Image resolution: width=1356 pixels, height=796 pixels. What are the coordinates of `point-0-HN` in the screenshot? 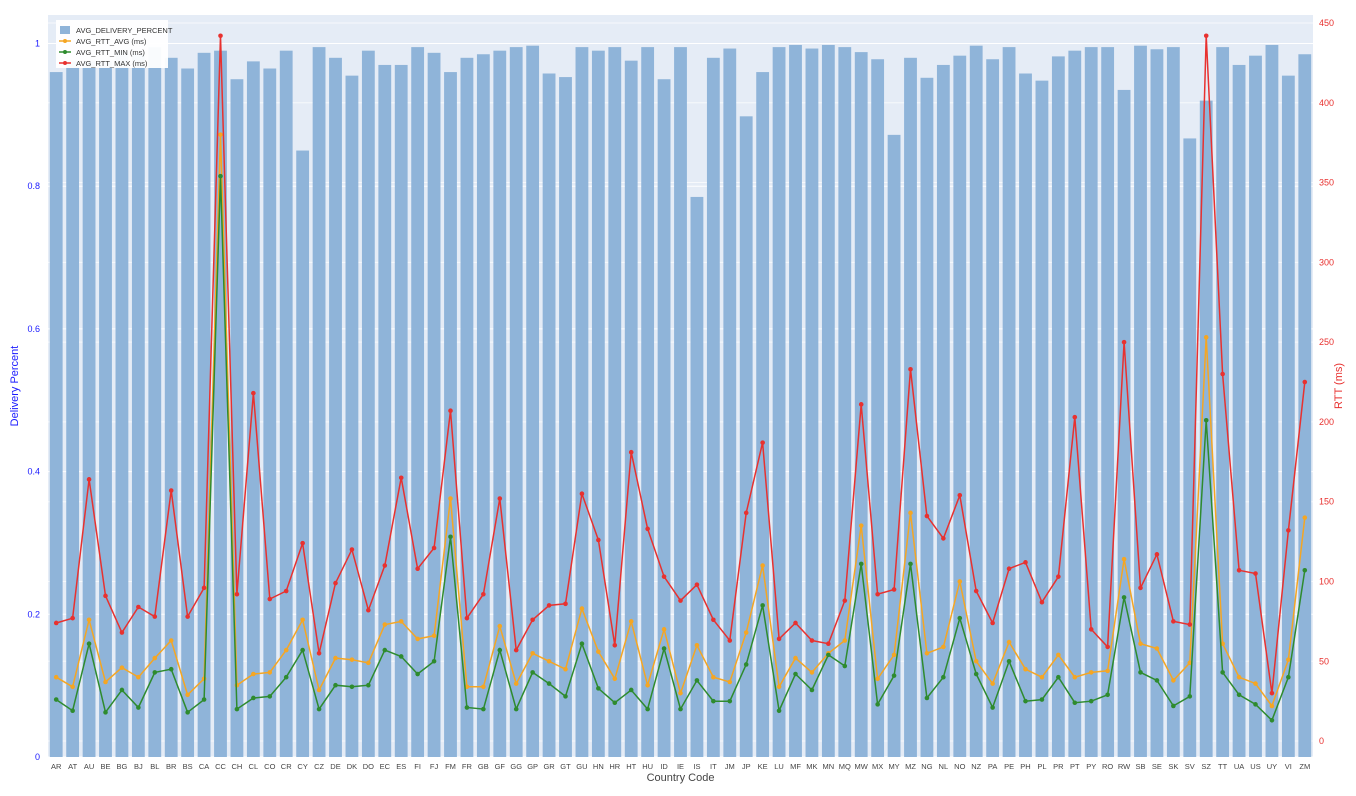 It's located at (598, 651).